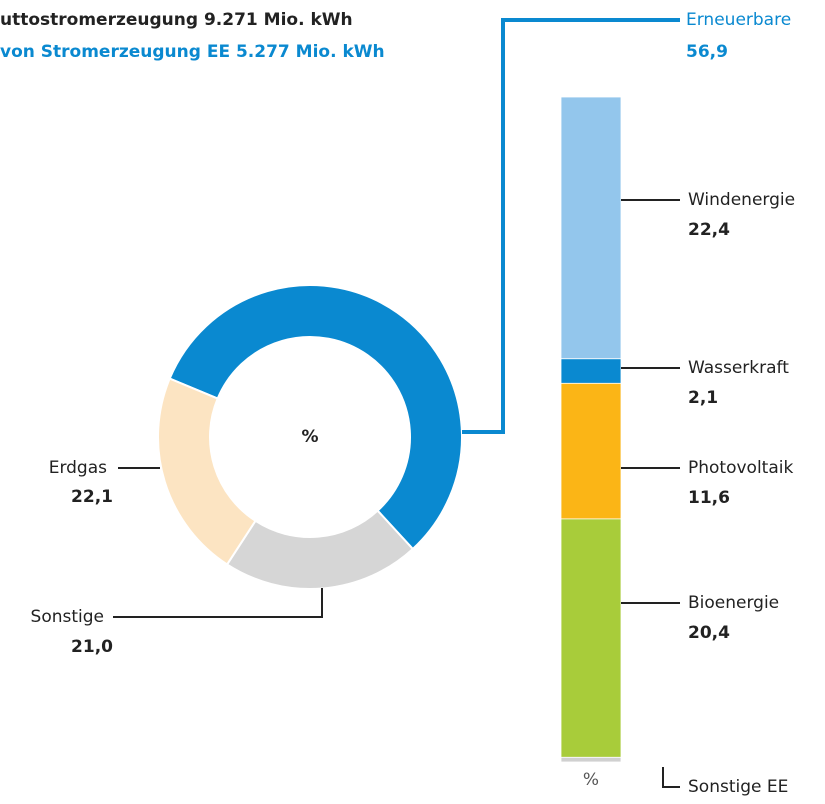 This screenshot has width=825, height=804. I want to click on value-label: 22,1, so click(92, 497).